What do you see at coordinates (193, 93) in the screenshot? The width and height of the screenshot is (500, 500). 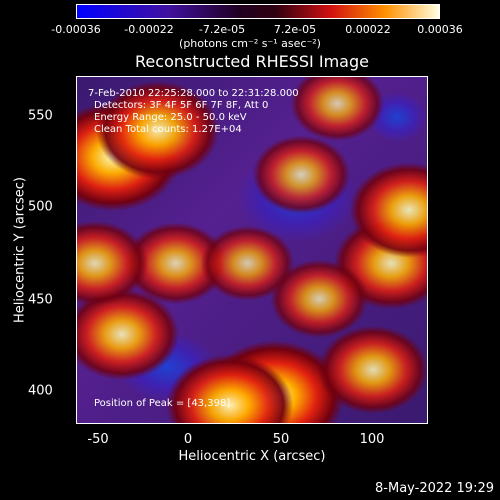 I see `annotation-time: 7-Feb-2010 22:25:28.000 to 22:31:28.000` at bounding box center [193, 93].